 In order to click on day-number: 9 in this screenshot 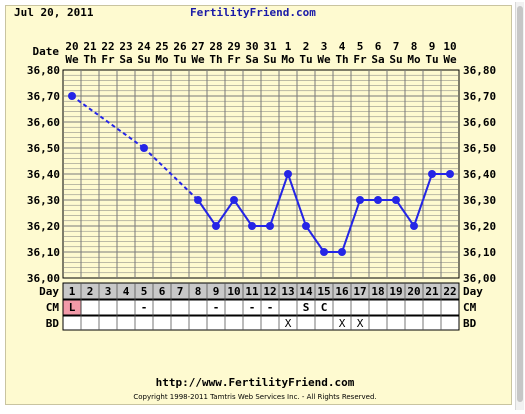, I will do `click(216, 291)`.